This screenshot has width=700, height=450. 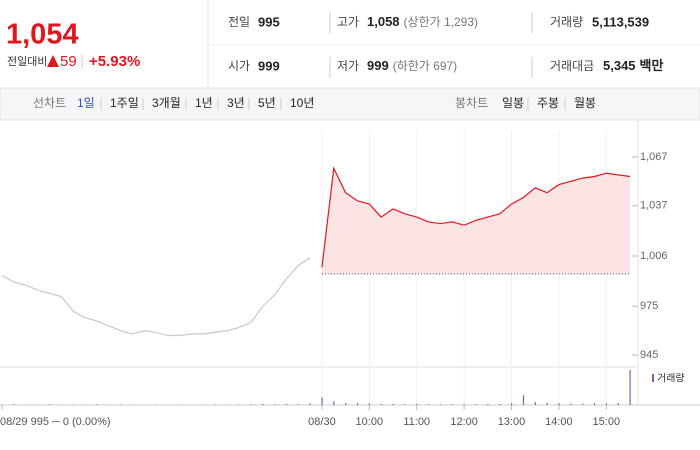 I want to click on x-tick-label: 08/30, so click(x=322, y=422).